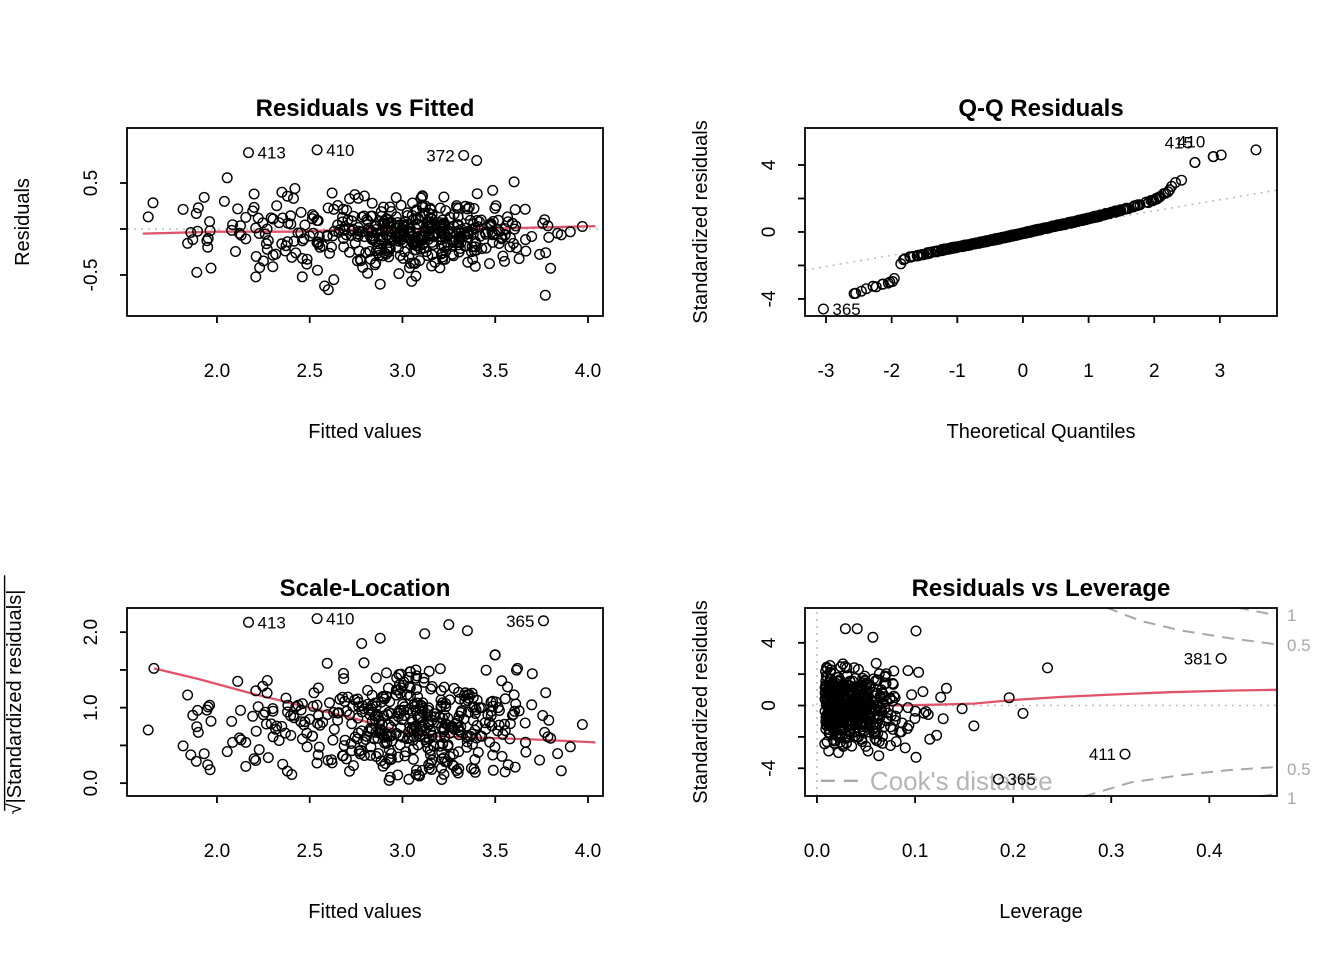 This screenshot has width=1344, height=960. What do you see at coordinates (1040, 108) in the screenshot?
I see `panel-title-qq-residuals: Q-Q Residuals` at bounding box center [1040, 108].